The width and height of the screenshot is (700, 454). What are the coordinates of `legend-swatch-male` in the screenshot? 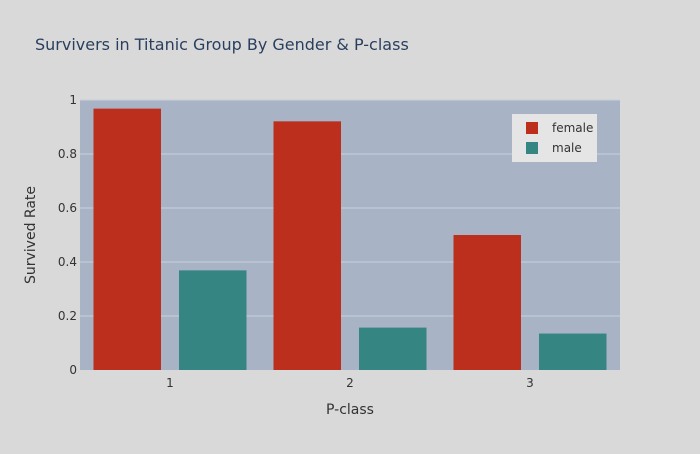 It's located at (532, 148).